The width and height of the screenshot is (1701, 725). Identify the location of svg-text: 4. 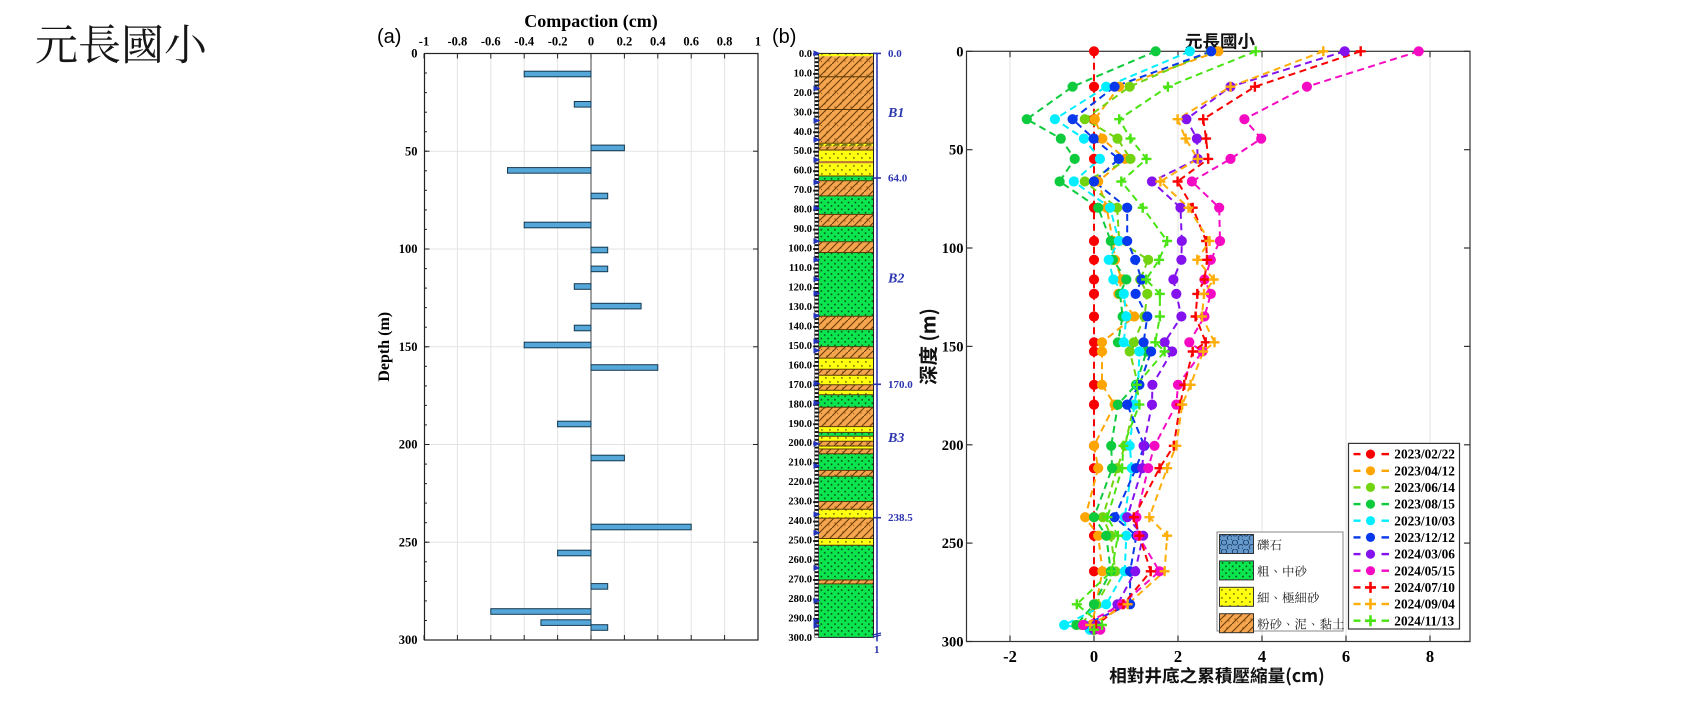
(1262, 656).